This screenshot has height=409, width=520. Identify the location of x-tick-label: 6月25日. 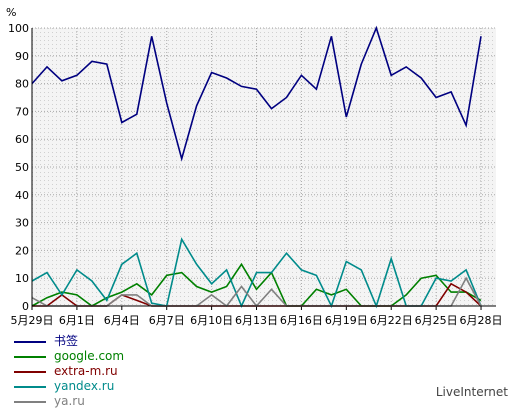
(436, 320).